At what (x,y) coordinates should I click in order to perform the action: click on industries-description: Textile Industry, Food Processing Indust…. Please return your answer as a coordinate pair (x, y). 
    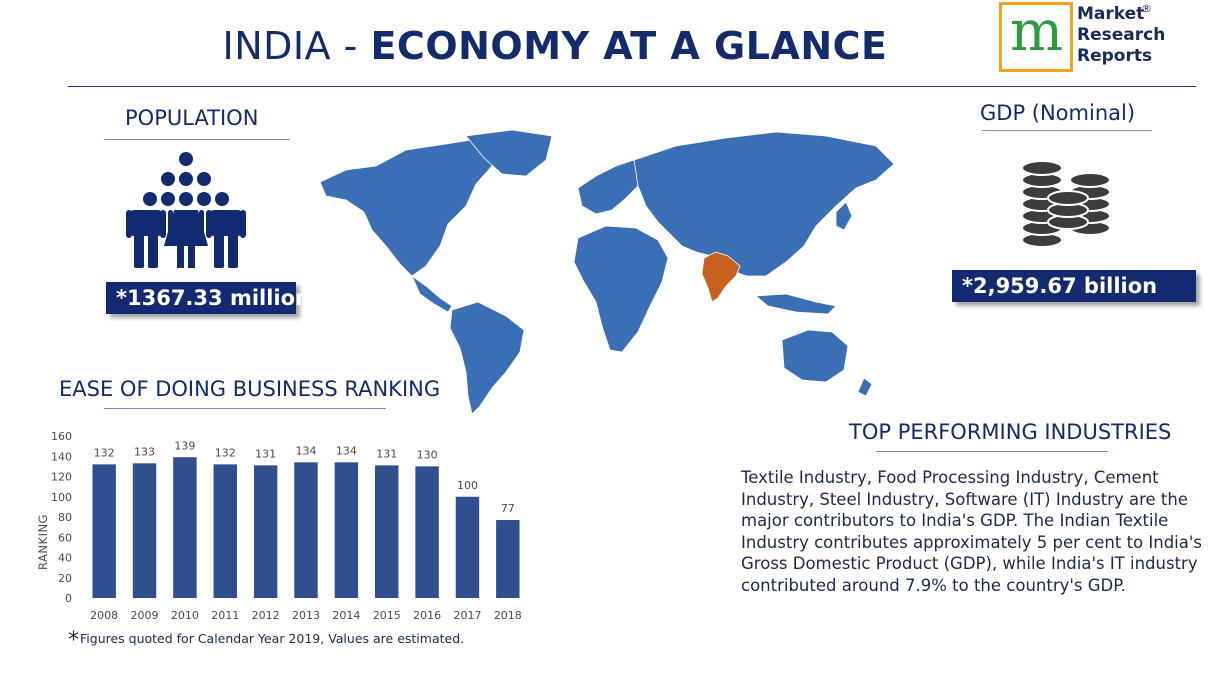
    Looking at the image, I should click on (972, 531).